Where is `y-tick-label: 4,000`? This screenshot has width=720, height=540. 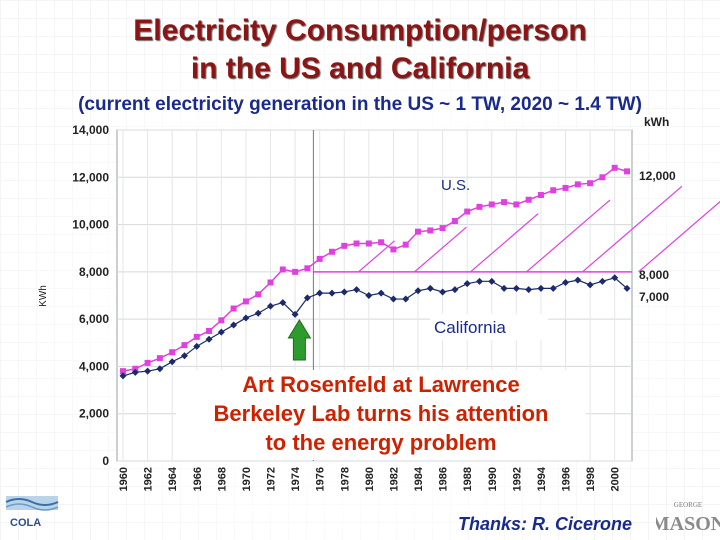
y-tick-label: 4,000 is located at coordinates (94, 366).